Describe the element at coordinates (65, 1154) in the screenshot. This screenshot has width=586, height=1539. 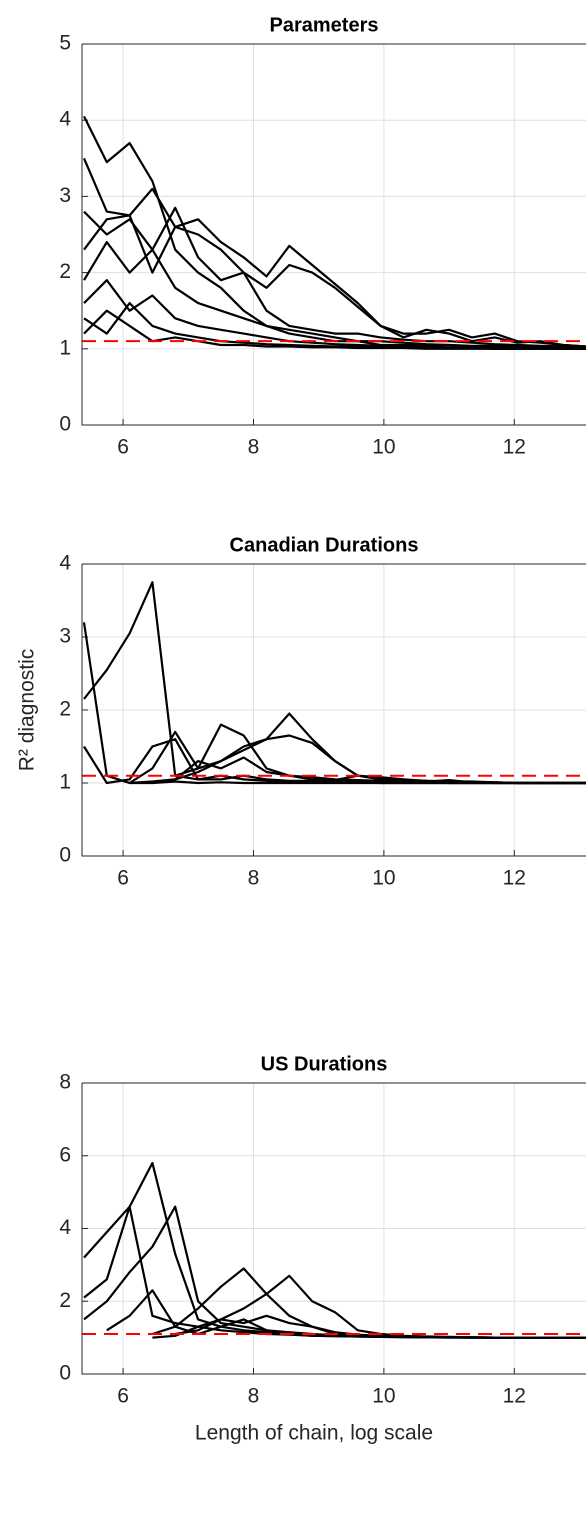
I see `y-tick-label: 6` at that location.